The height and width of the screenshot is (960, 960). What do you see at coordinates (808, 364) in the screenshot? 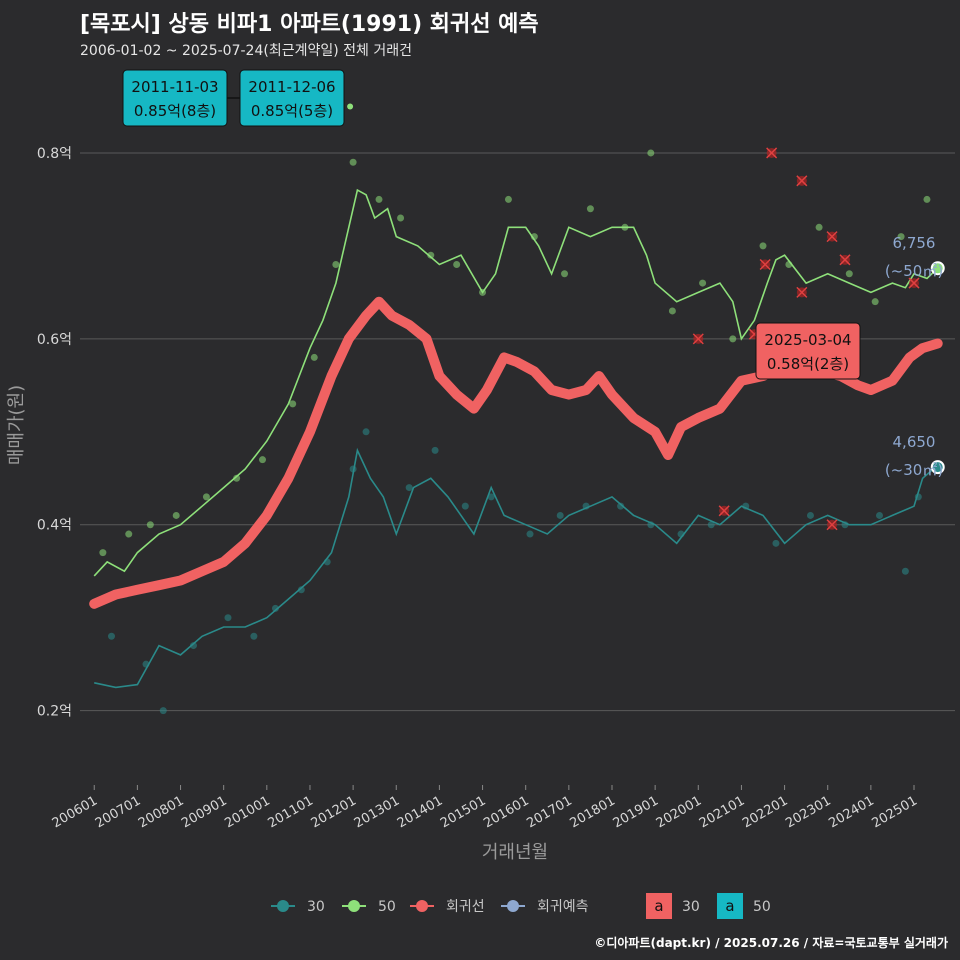
I see `annotation-price: 0.58억(2층)` at bounding box center [808, 364].